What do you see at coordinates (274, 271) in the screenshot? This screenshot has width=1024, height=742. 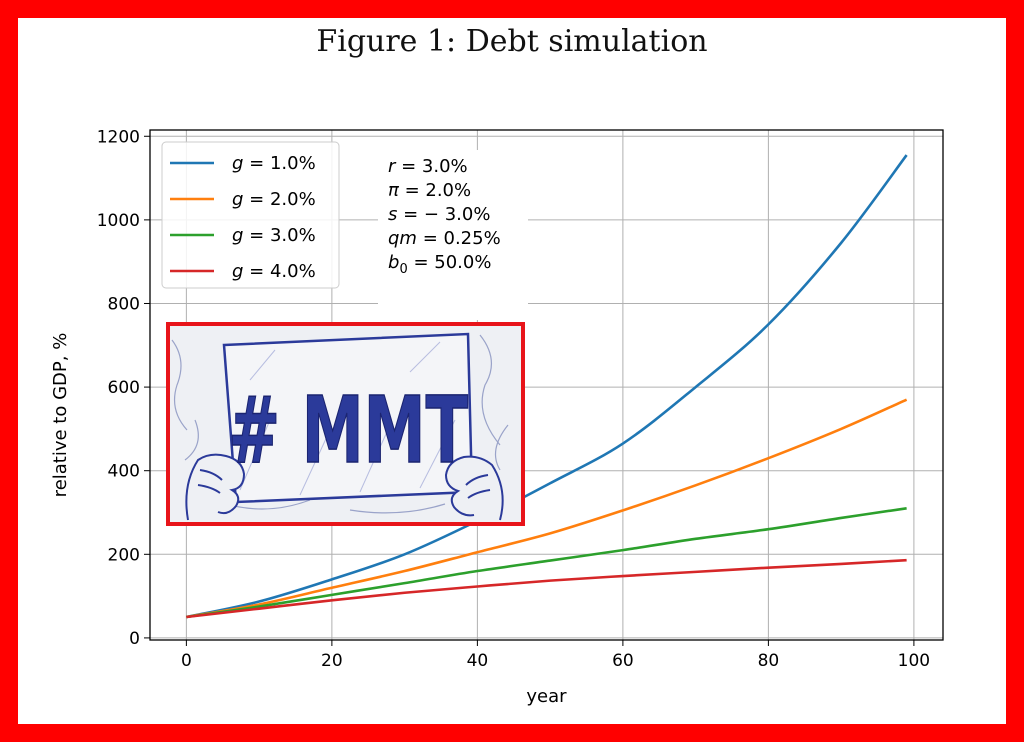 I see `legend-entry: g = 4.0%` at bounding box center [274, 271].